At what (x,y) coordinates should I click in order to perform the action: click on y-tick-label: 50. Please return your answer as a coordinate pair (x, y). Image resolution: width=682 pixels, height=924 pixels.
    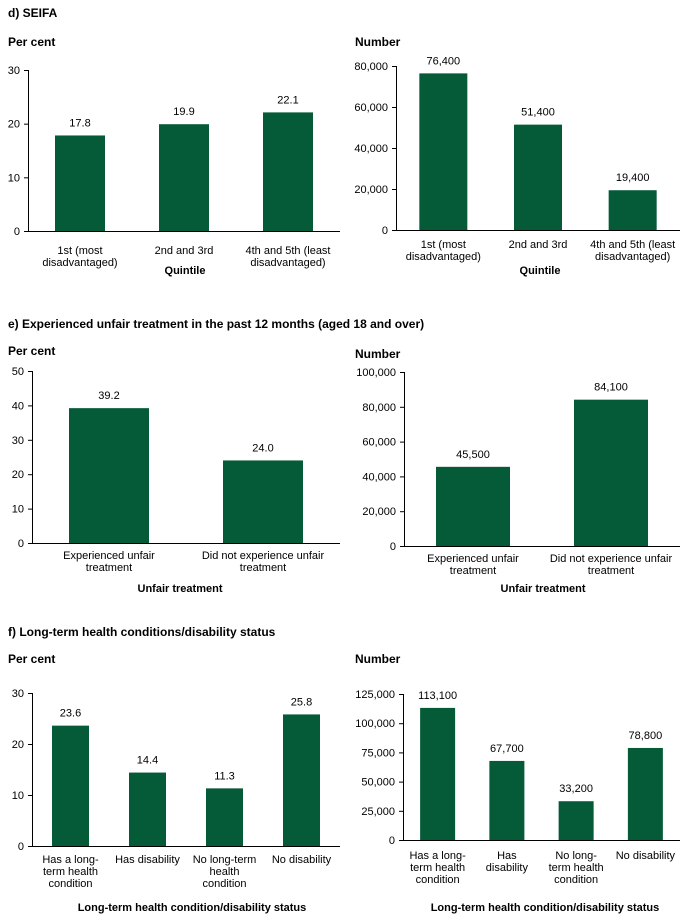
    Looking at the image, I should click on (18, 372).